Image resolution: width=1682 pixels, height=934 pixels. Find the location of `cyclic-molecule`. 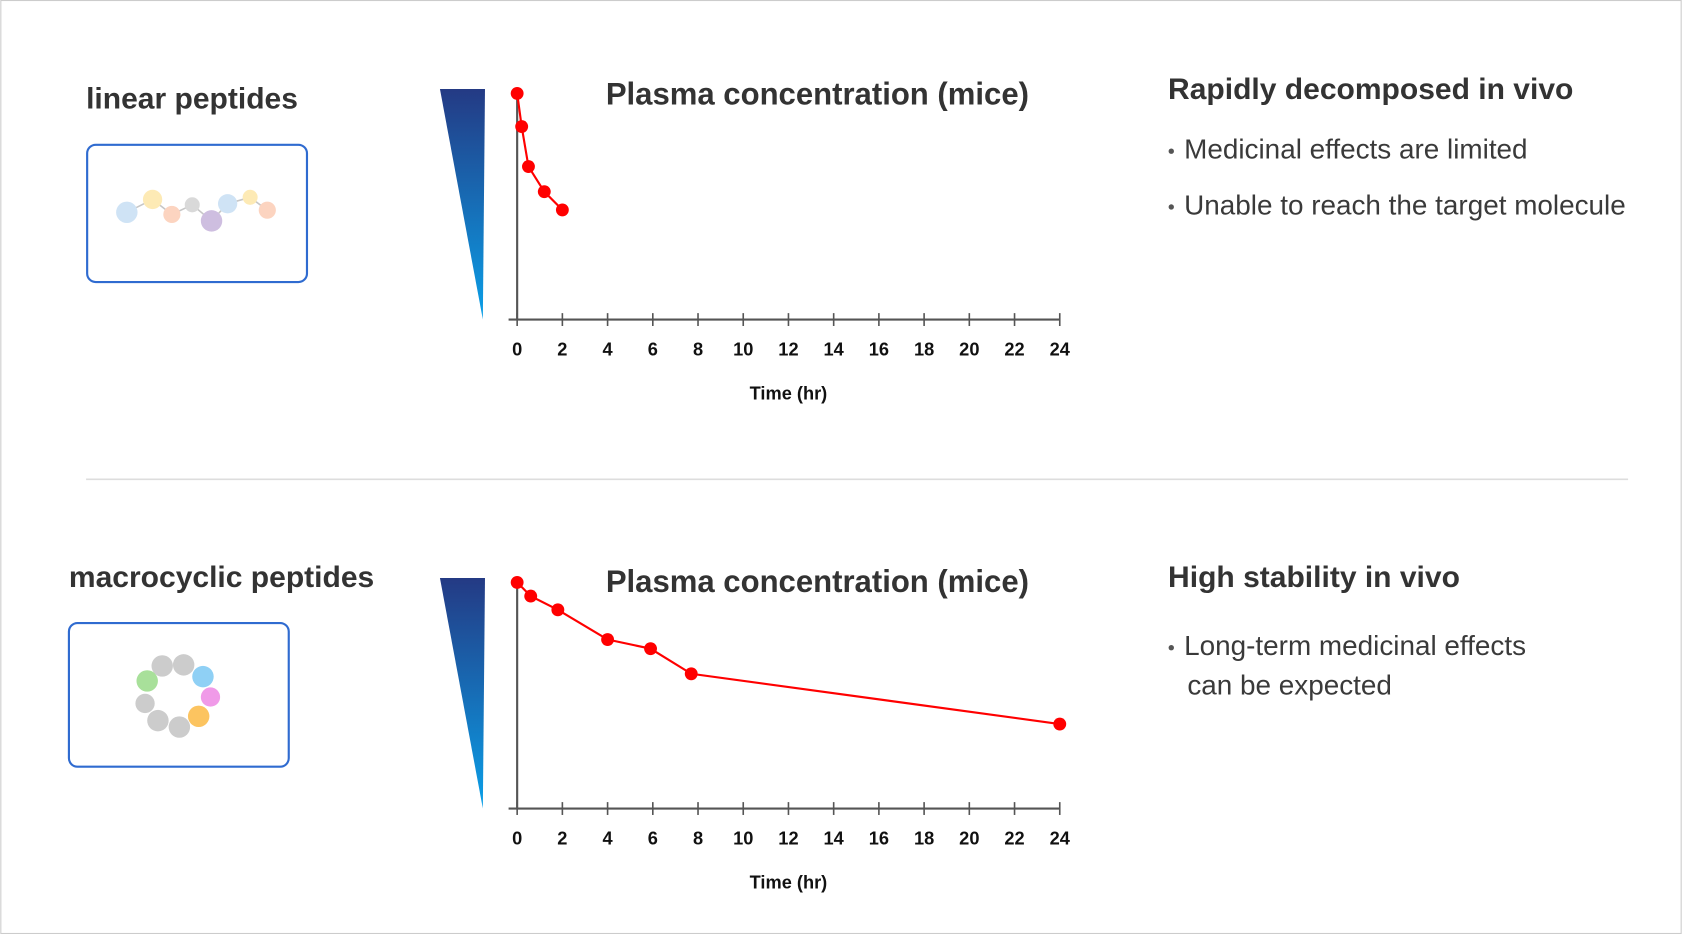

cyclic-molecule is located at coordinates (178, 696).